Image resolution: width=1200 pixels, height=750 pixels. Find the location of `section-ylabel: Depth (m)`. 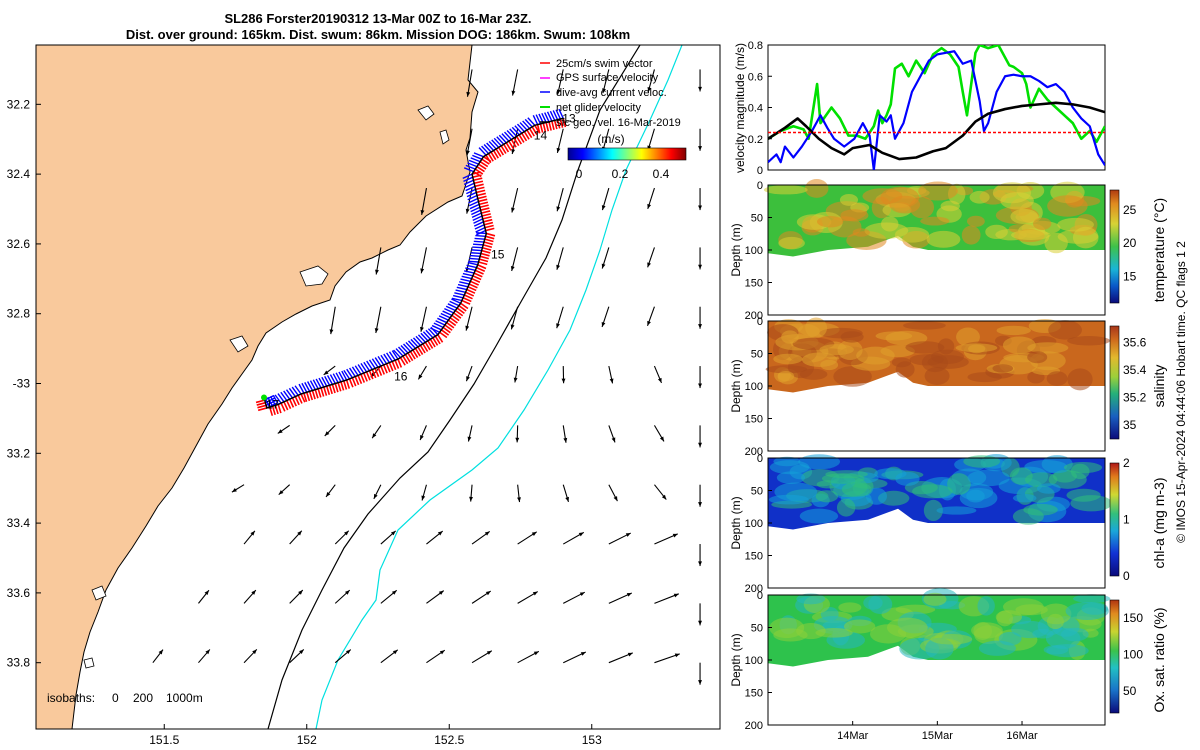

section-ylabel: Depth (m) is located at coordinates (736, 522).